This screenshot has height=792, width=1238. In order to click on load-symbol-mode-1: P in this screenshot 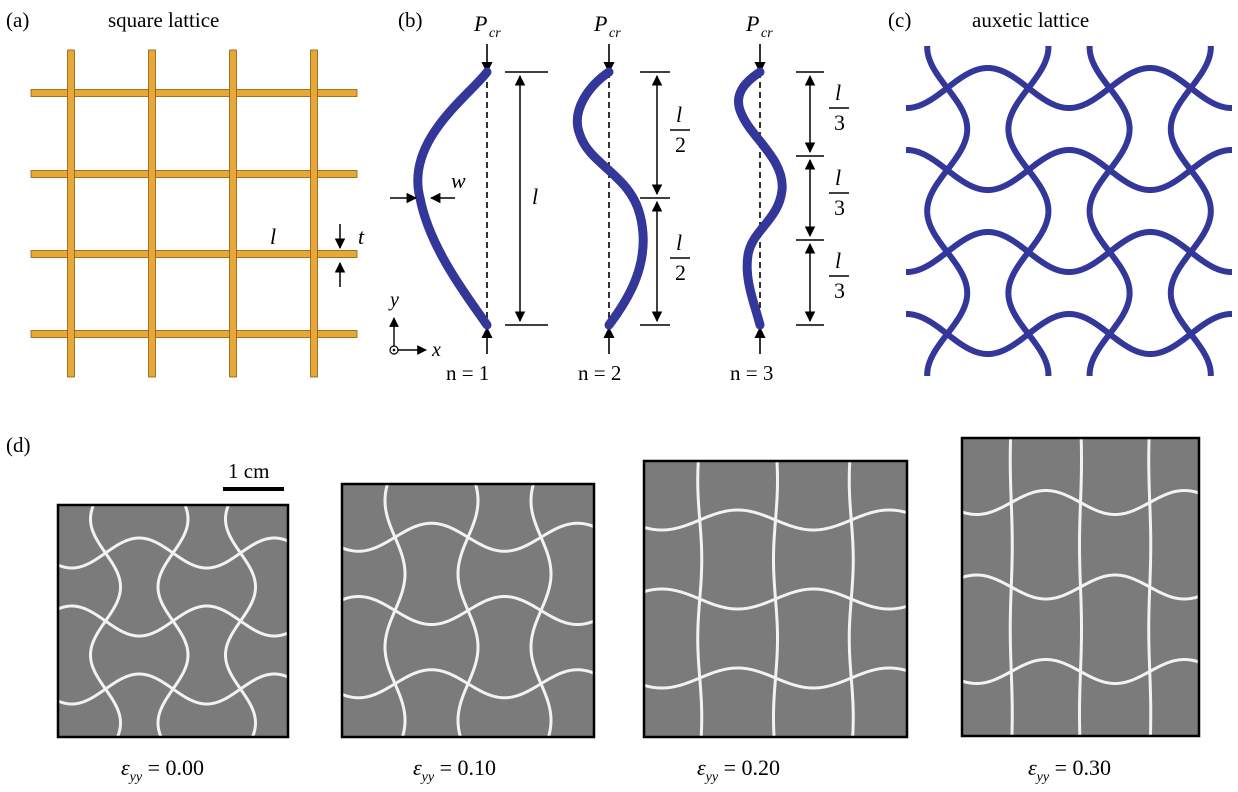, I will do `click(480, 23)`.